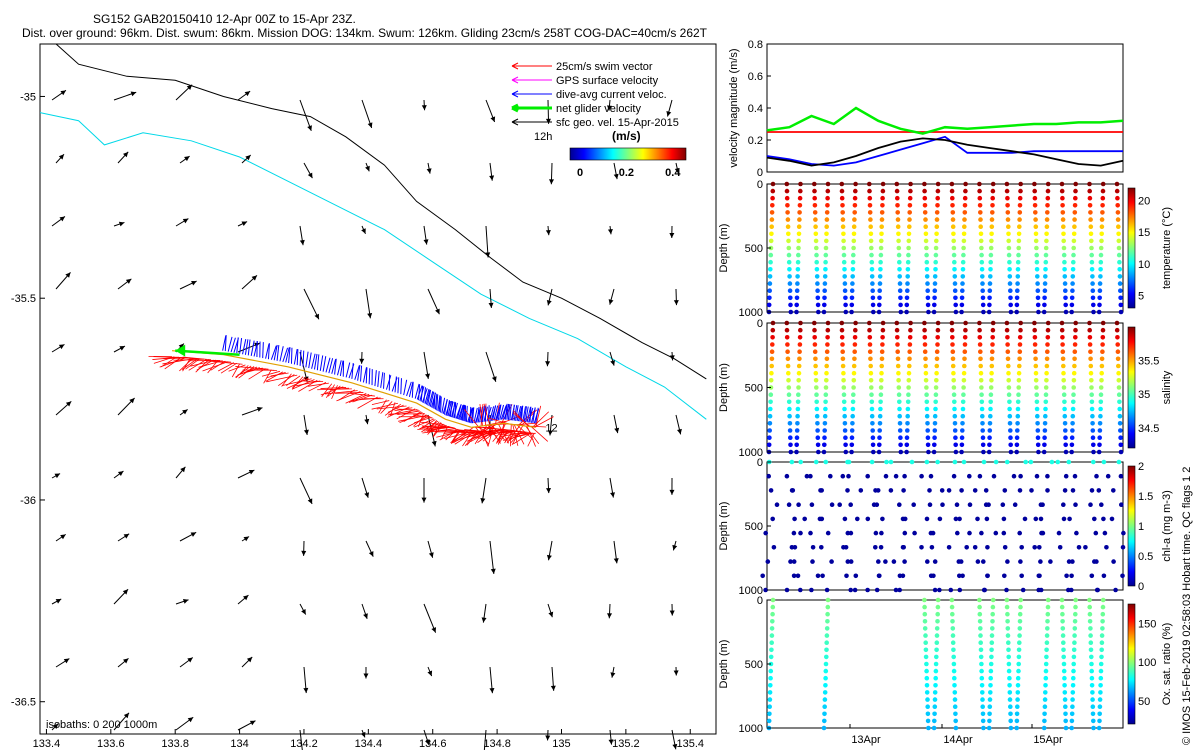  Describe the element at coordinates (101, 725) in the screenshot. I see `isobath-label: isobaths: 0 200 1000m` at that location.